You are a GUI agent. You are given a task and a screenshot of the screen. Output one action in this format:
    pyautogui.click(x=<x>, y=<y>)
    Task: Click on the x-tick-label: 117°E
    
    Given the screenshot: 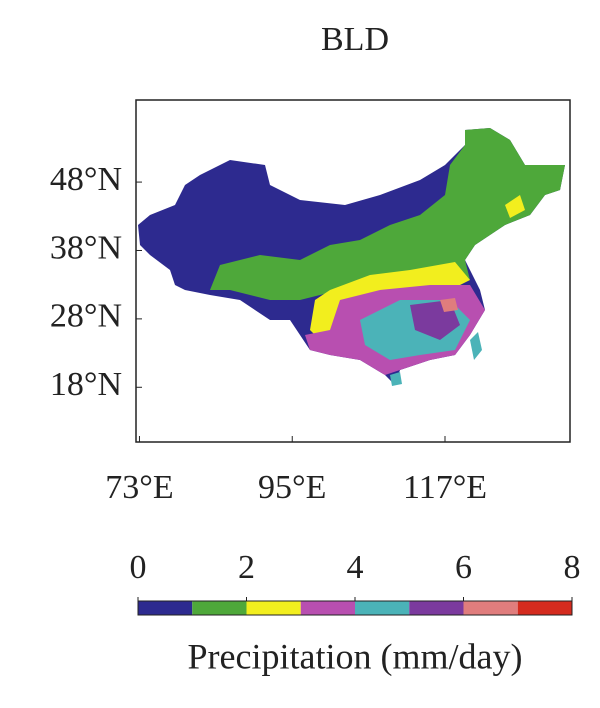 What is the action you would take?
    pyautogui.click(x=445, y=487)
    